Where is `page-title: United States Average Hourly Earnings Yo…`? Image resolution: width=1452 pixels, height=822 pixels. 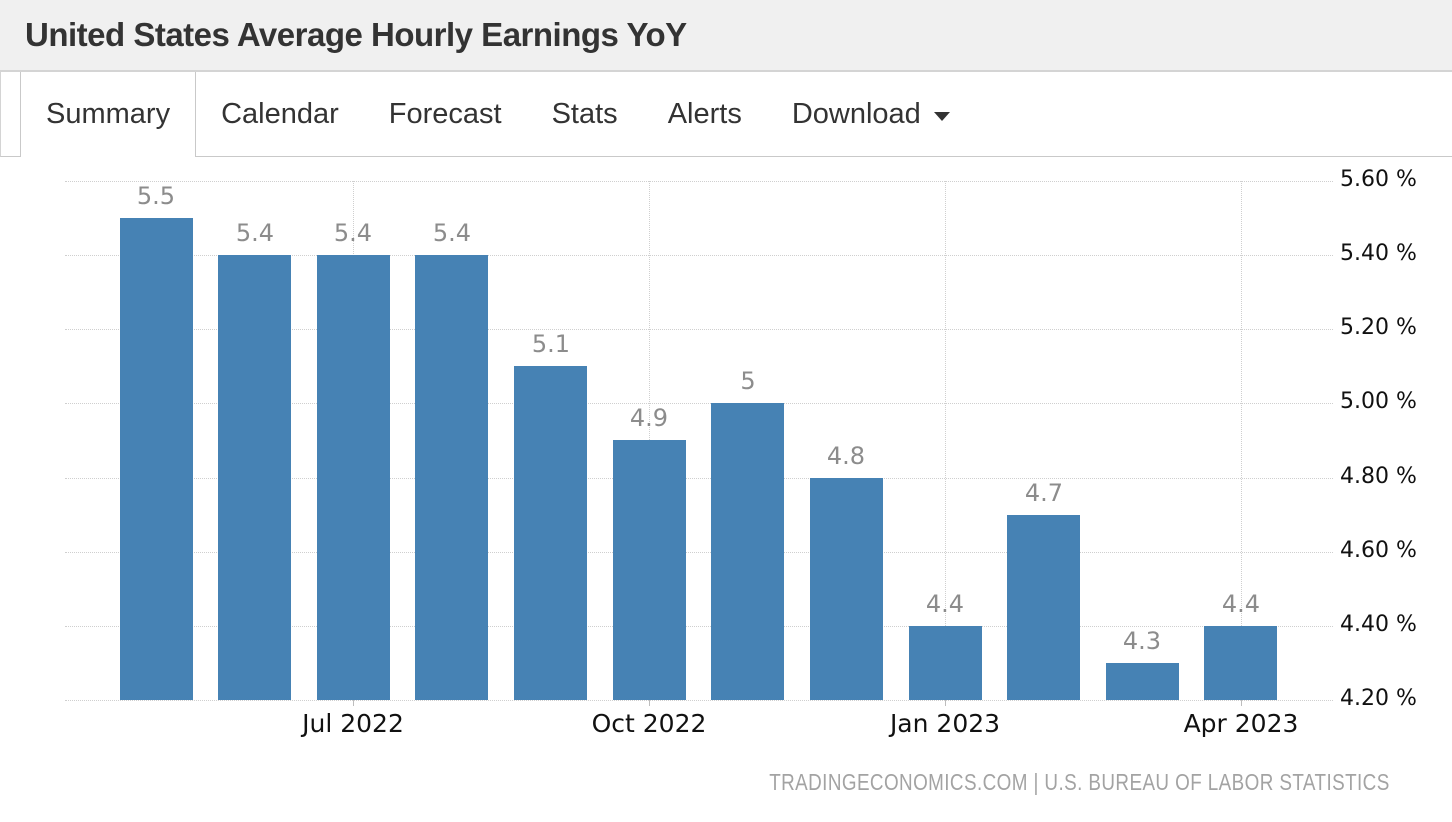
page-title: United States Average Hourly Earnings Yo… is located at coordinates (356, 34).